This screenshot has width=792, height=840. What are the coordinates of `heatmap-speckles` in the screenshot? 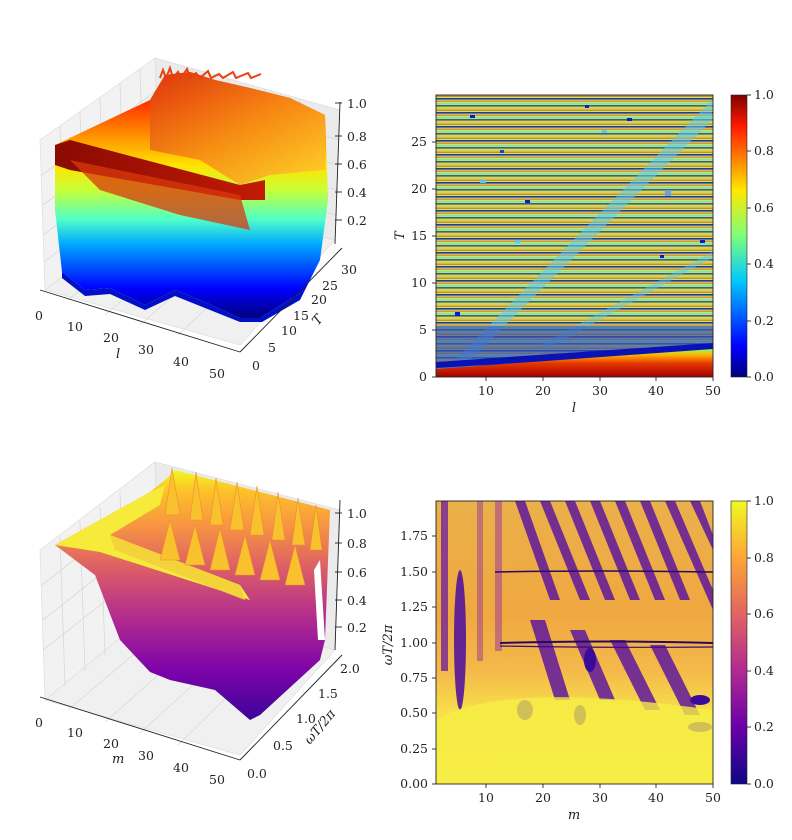 It's located at (580, 210).